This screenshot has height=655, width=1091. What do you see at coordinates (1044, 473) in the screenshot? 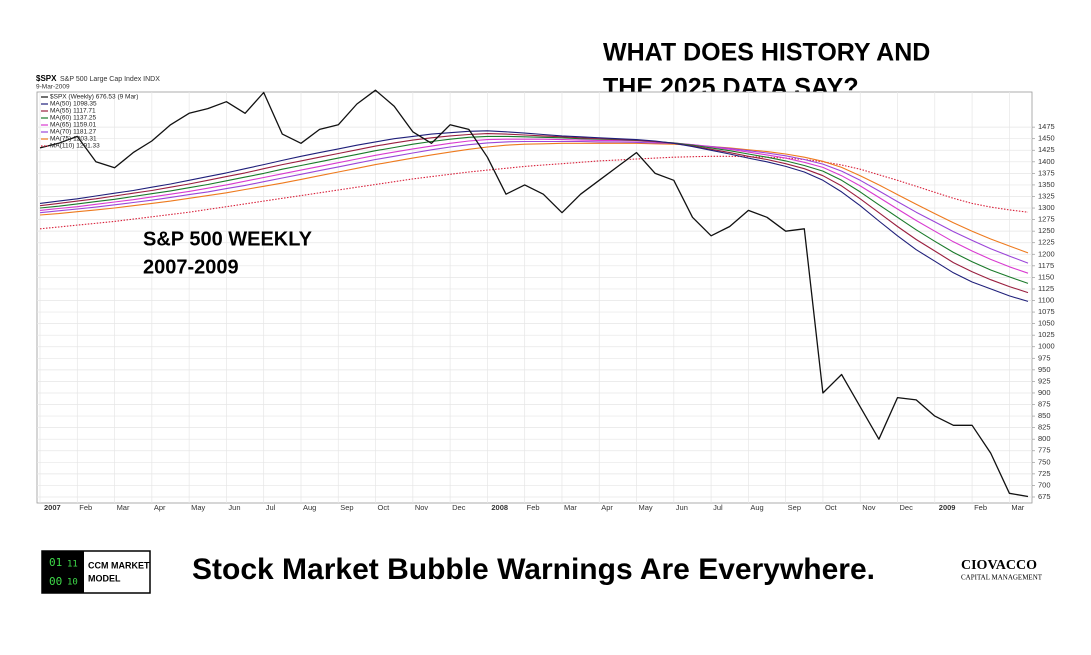
I see `y-tick-label: 725` at bounding box center [1044, 473].